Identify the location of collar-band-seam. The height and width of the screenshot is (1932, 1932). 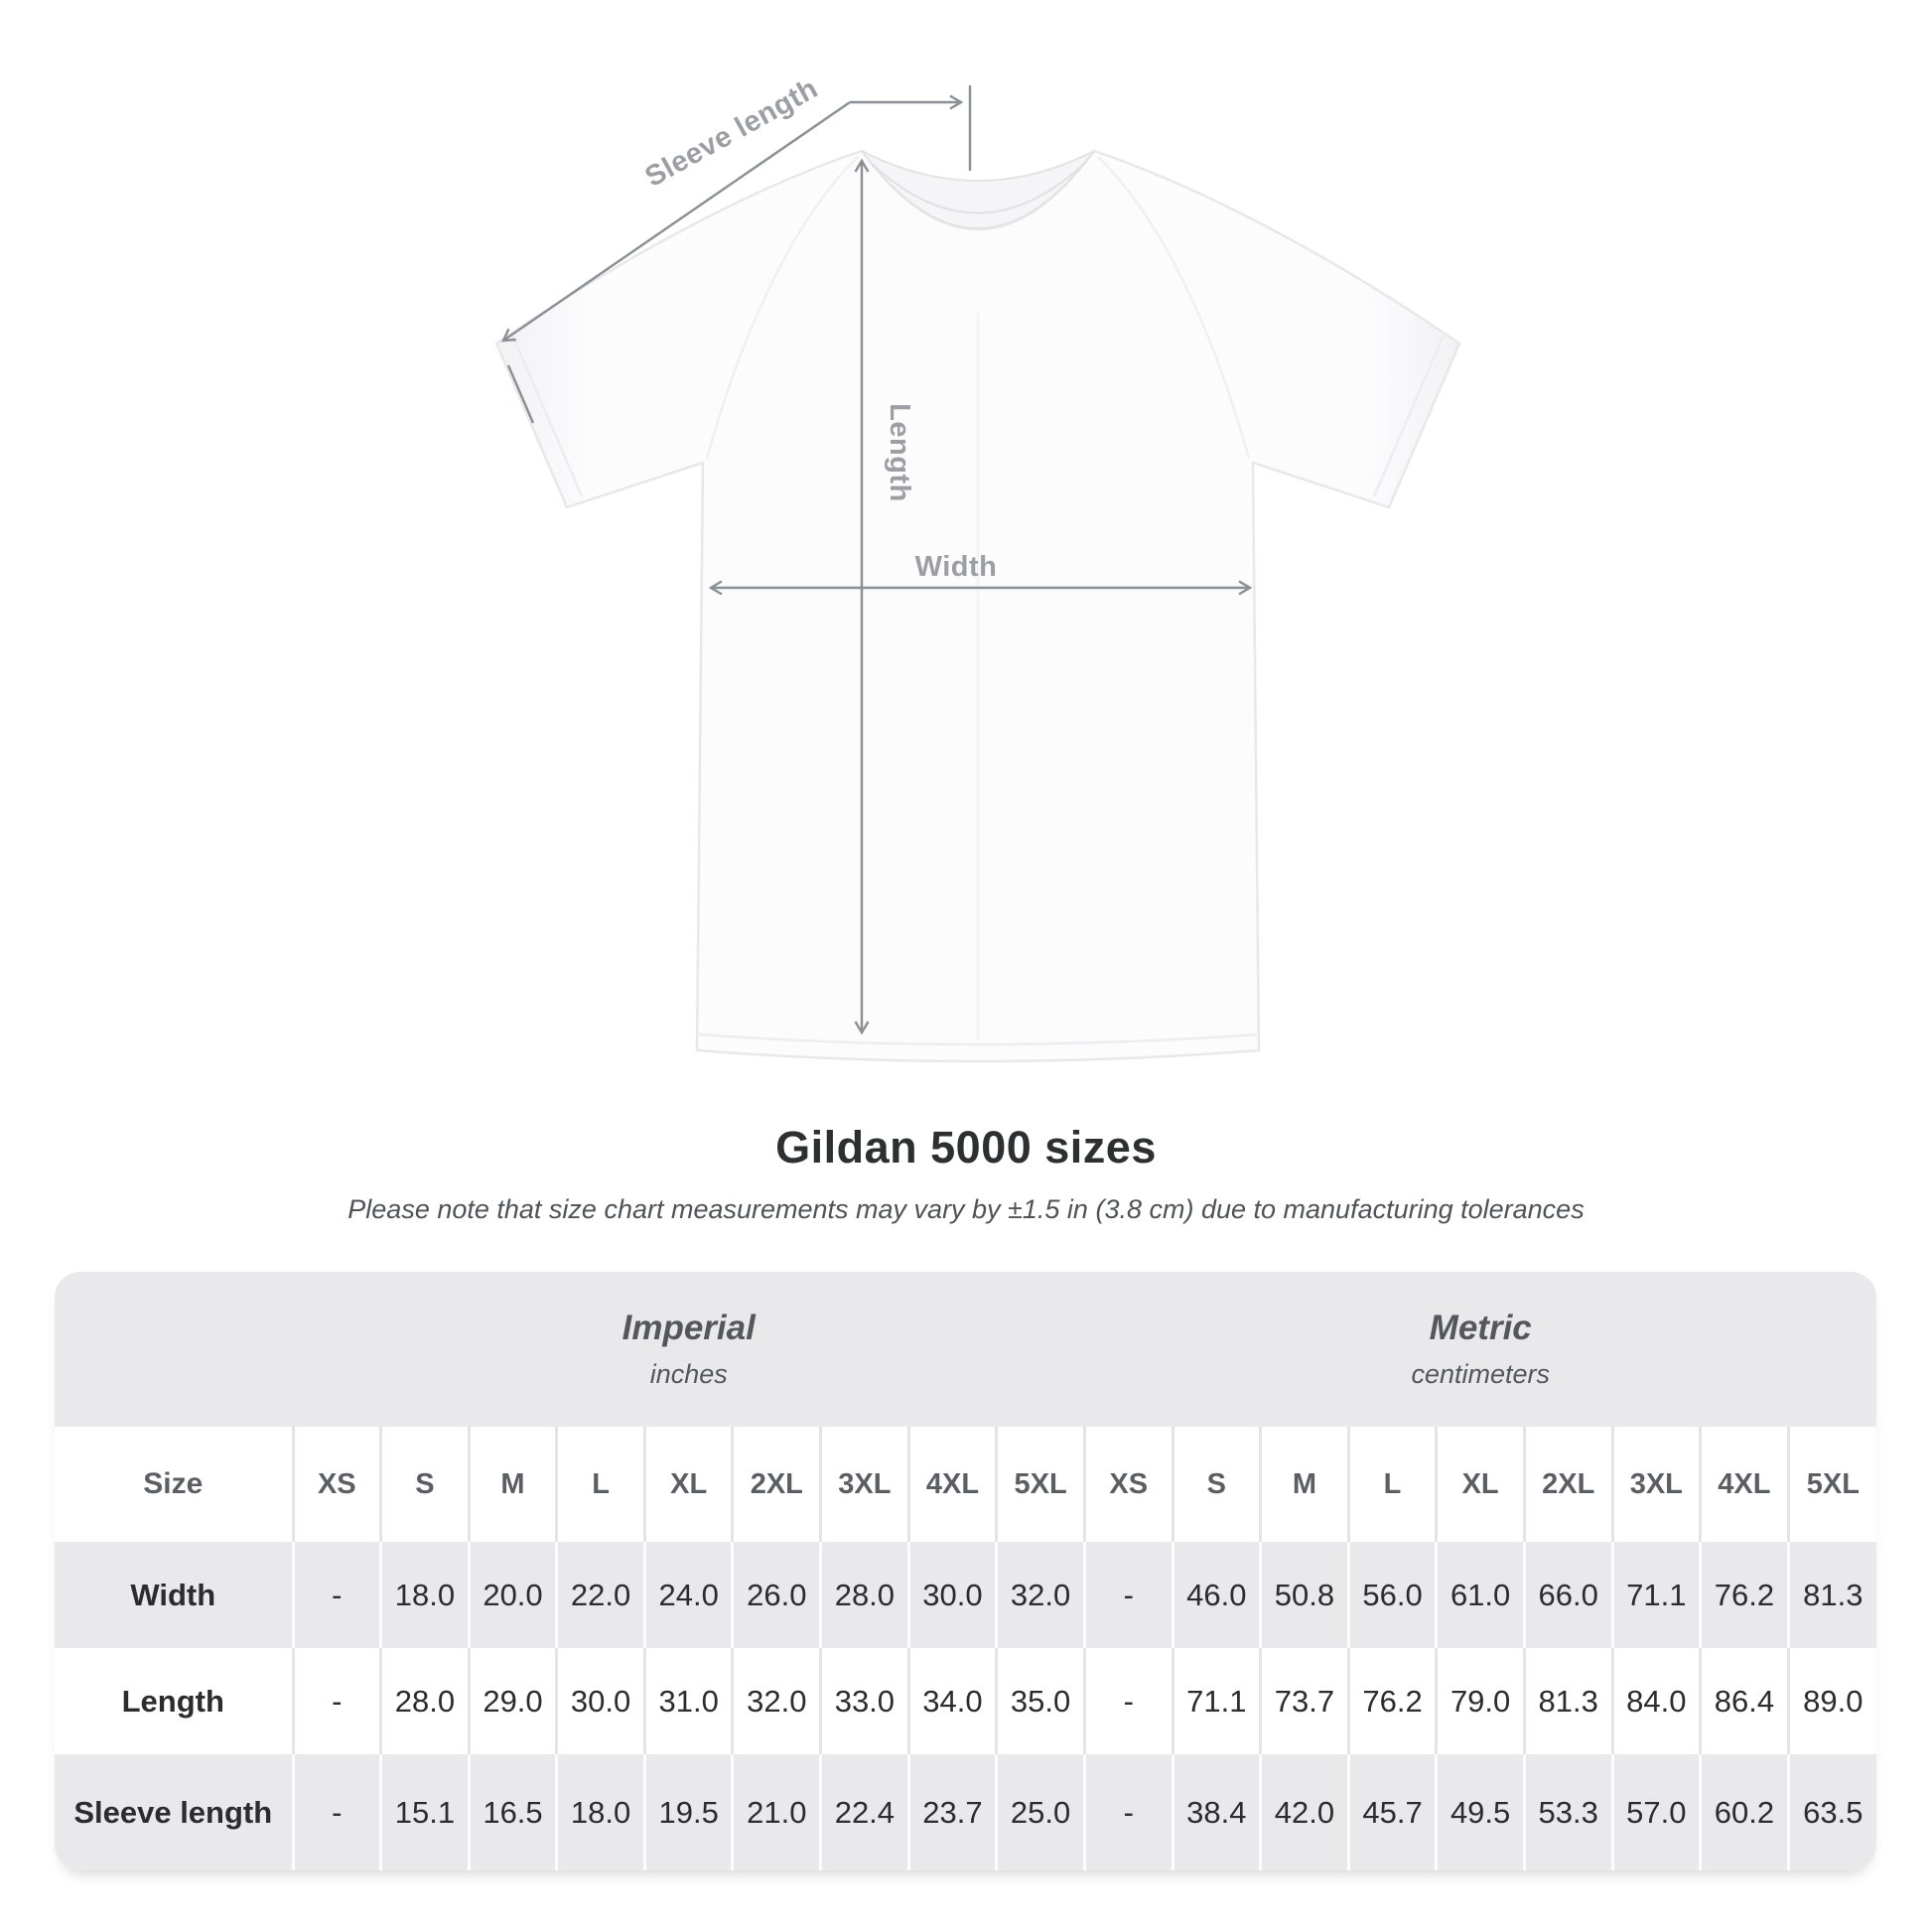
(978, 187).